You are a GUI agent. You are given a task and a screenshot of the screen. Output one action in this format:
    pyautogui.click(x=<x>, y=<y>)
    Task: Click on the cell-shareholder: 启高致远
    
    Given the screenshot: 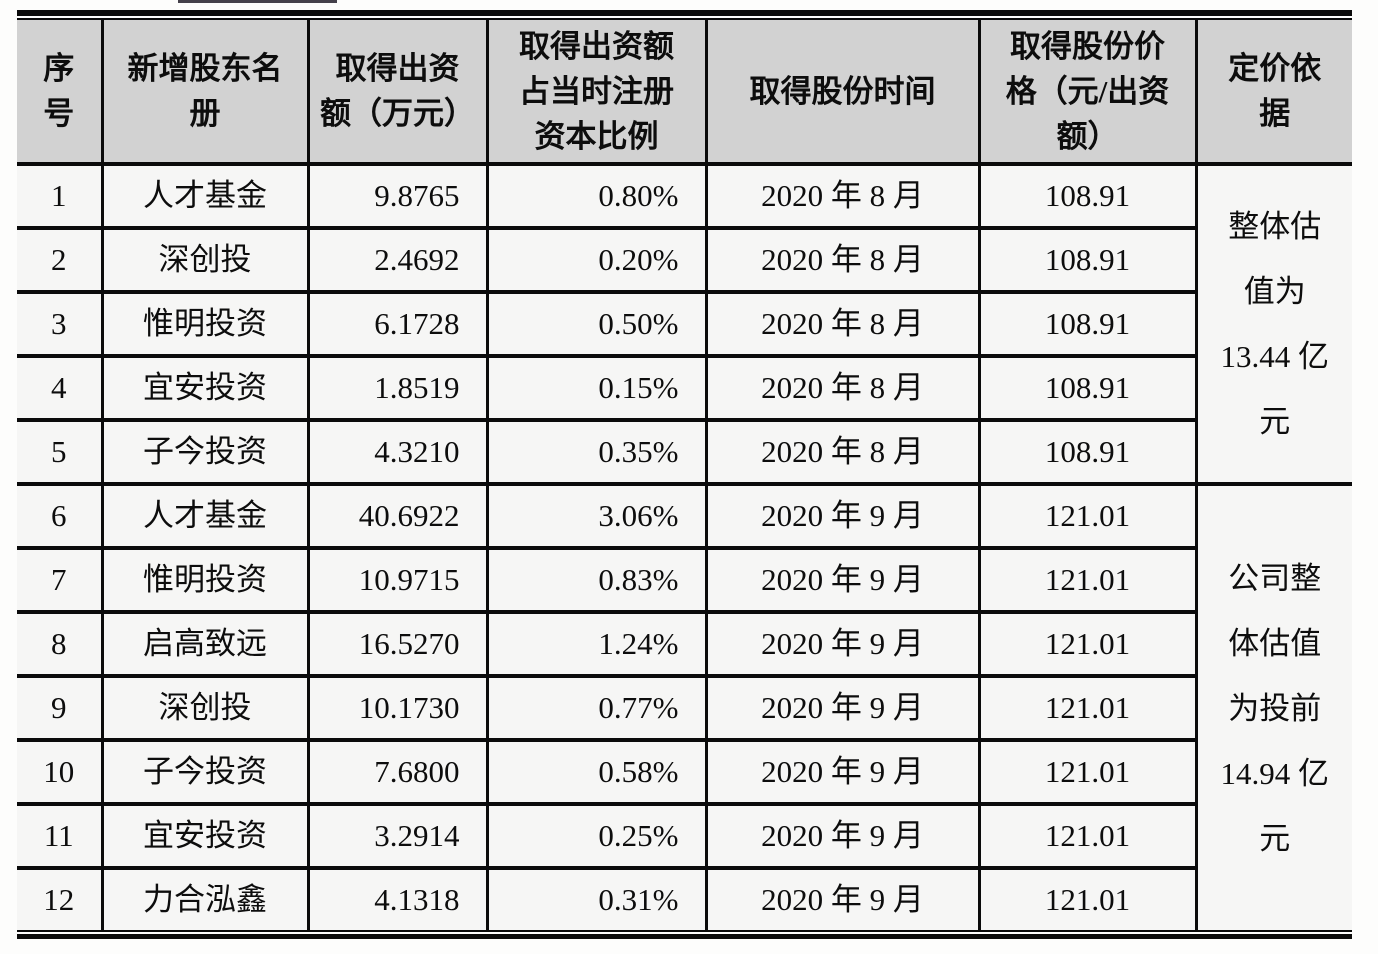 What is the action you would take?
    pyautogui.click(x=205, y=644)
    